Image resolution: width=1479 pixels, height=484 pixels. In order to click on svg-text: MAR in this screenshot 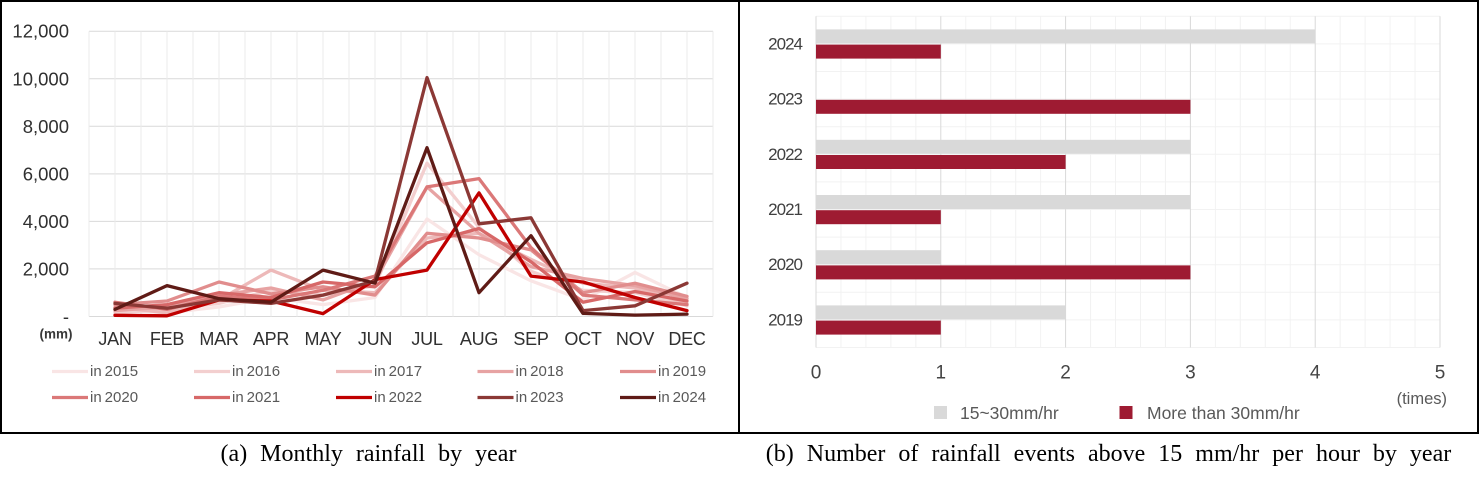, I will do `click(219, 339)`.